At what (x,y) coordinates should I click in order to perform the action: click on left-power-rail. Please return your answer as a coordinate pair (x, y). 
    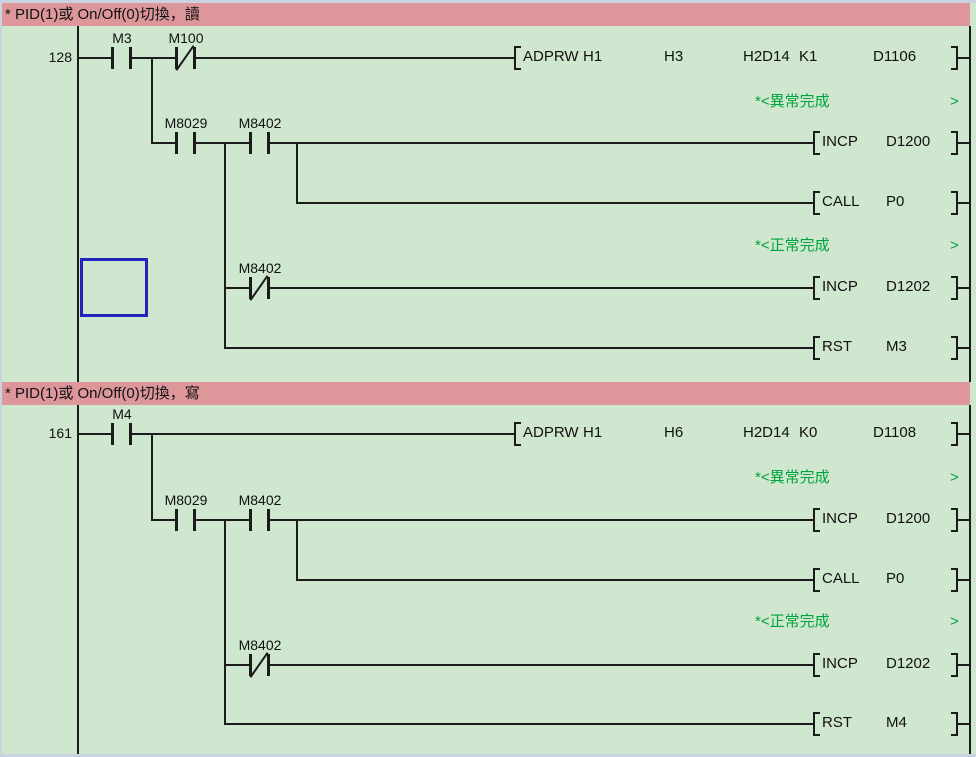
    Looking at the image, I should click on (78, 204).